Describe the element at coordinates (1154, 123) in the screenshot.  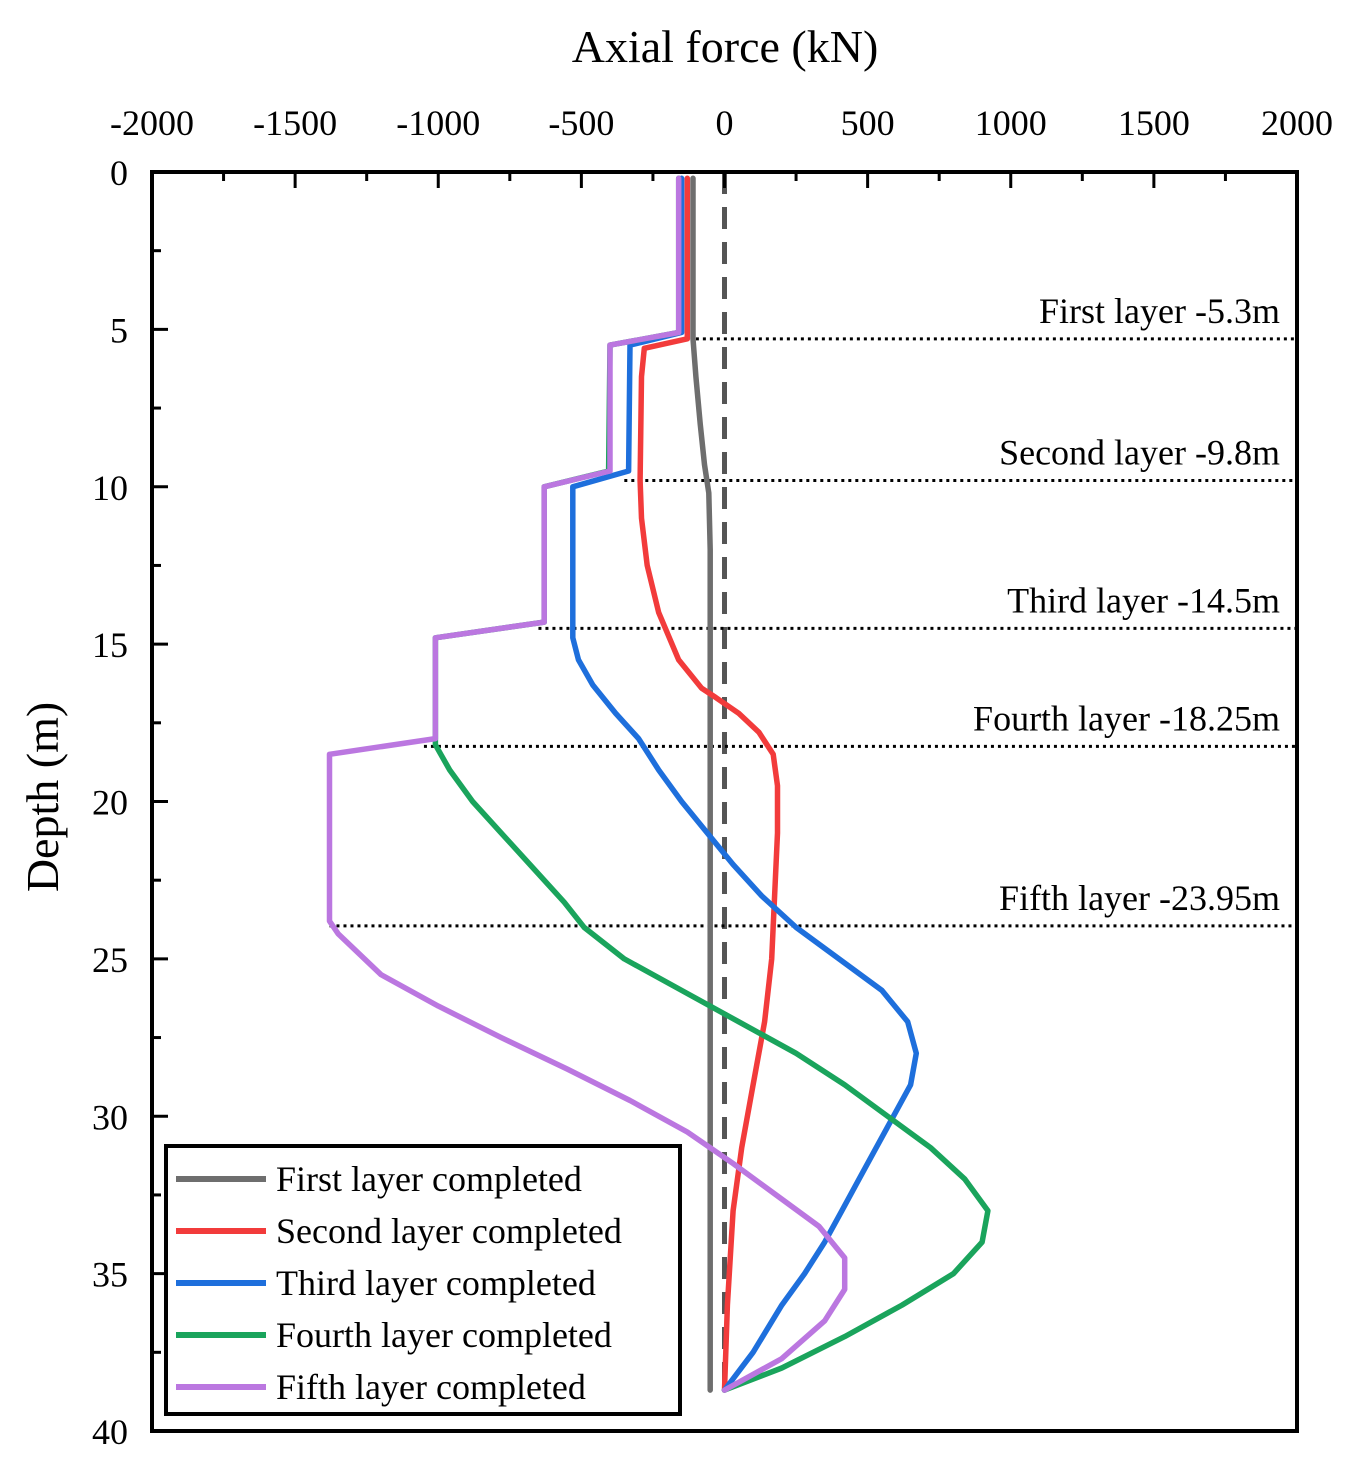
I see `x-tick-label-8: 1500` at that location.